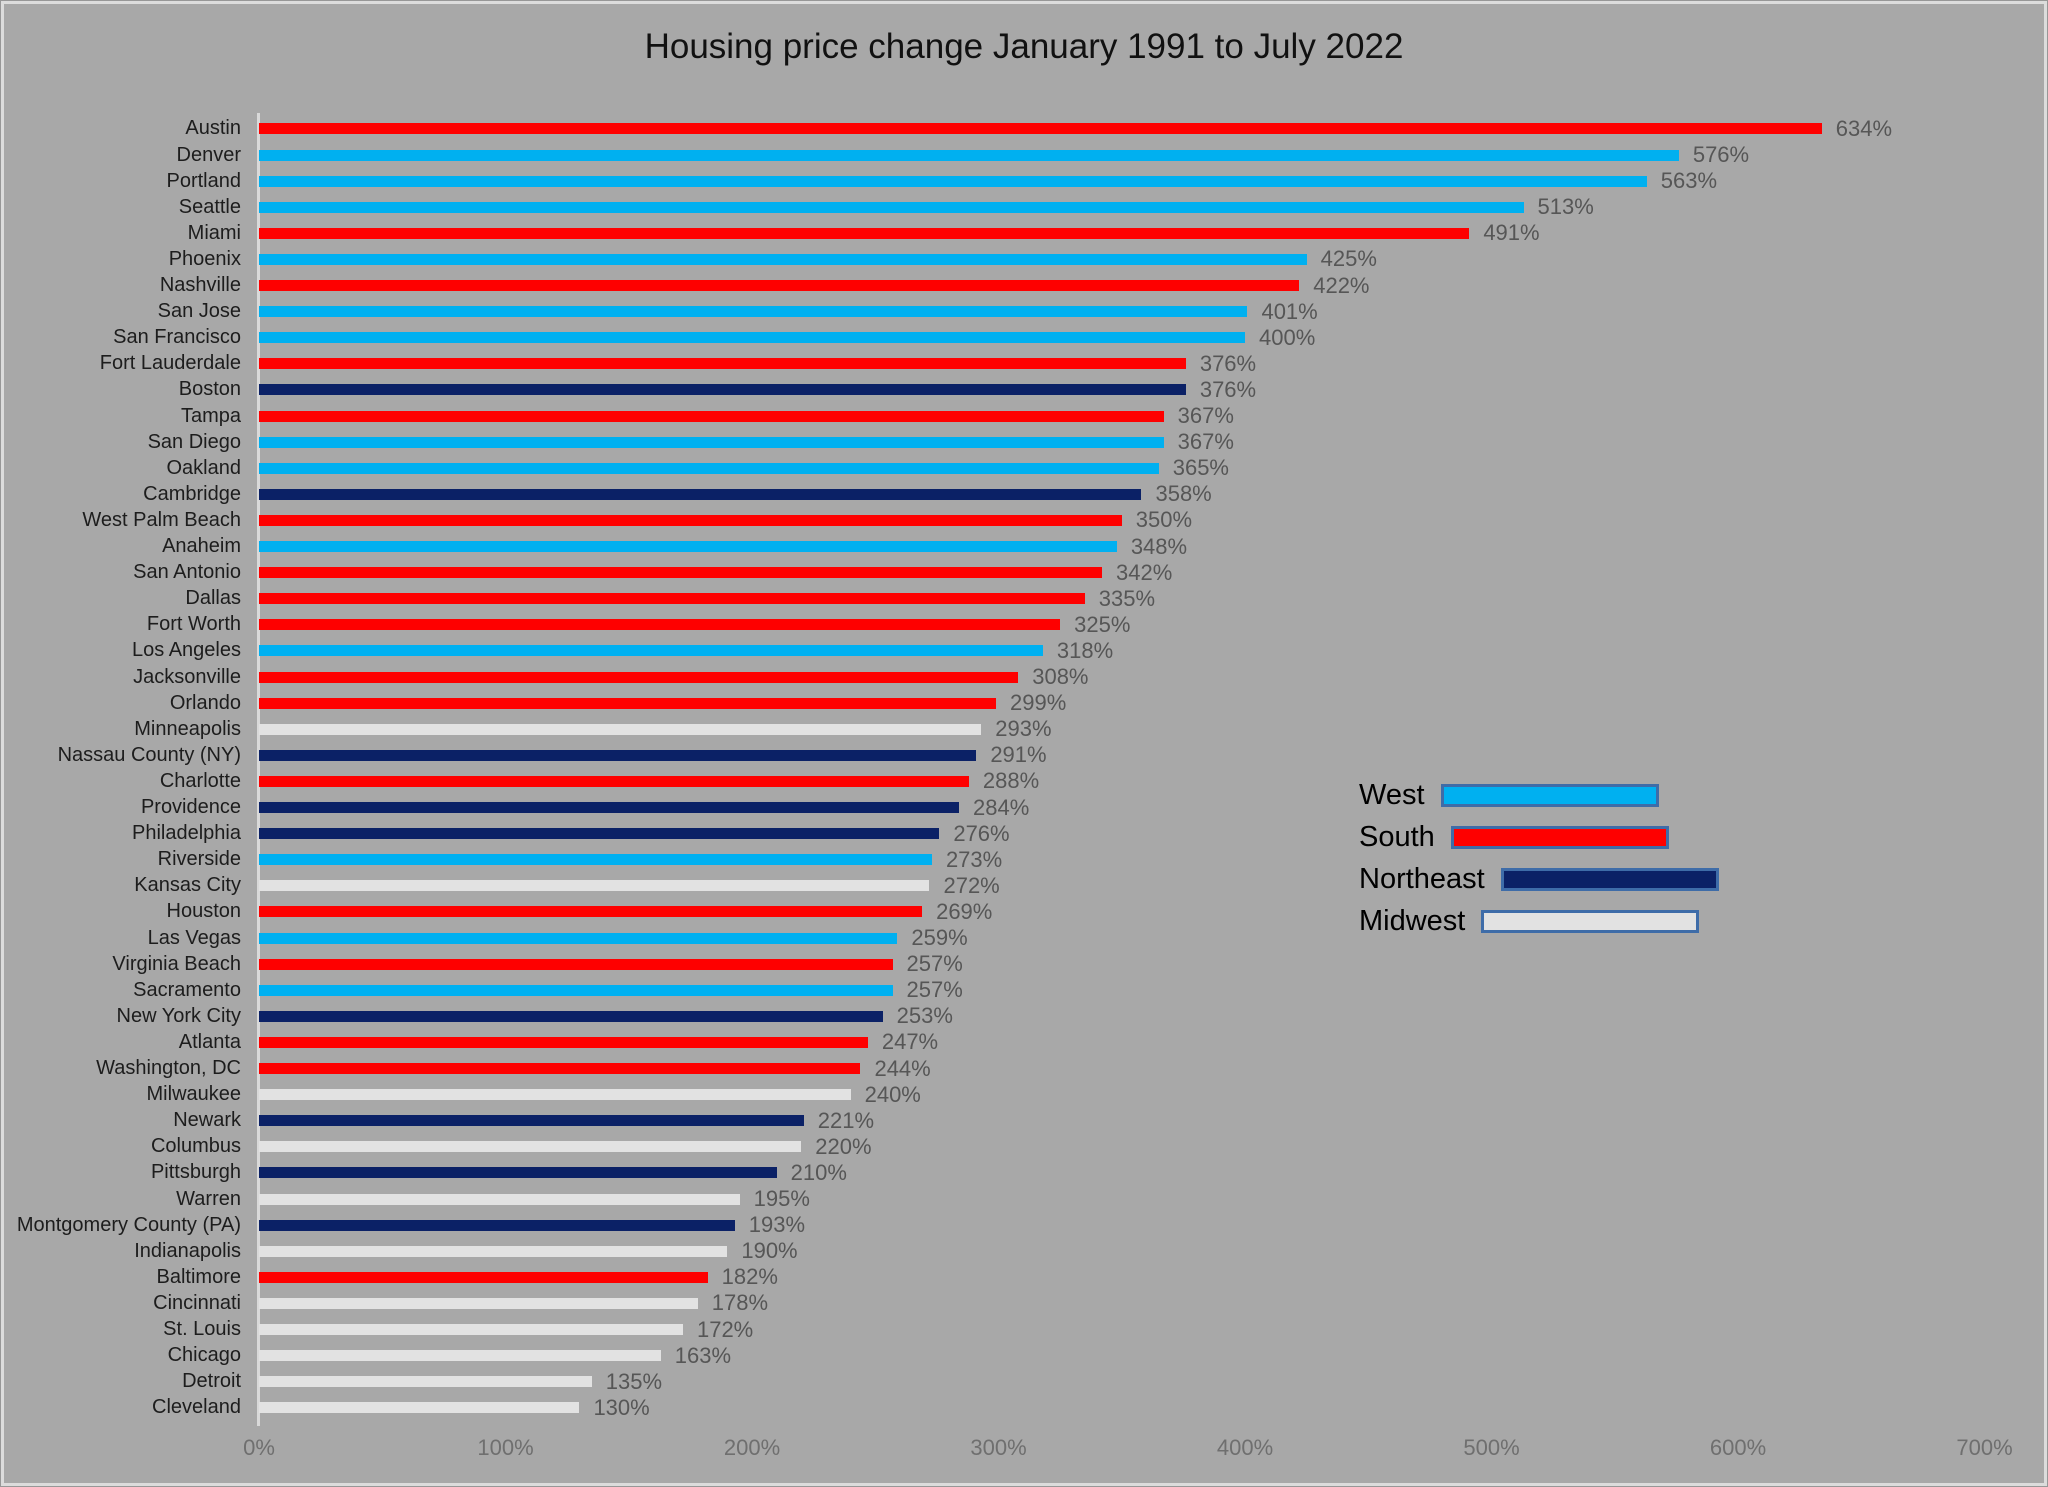 Image resolution: width=2048 pixels, height=1487 pixels. What do you see at coordinates (971, 885) in the screenshot?
I see `value-label: 272%` at bounding box center [971, 885].